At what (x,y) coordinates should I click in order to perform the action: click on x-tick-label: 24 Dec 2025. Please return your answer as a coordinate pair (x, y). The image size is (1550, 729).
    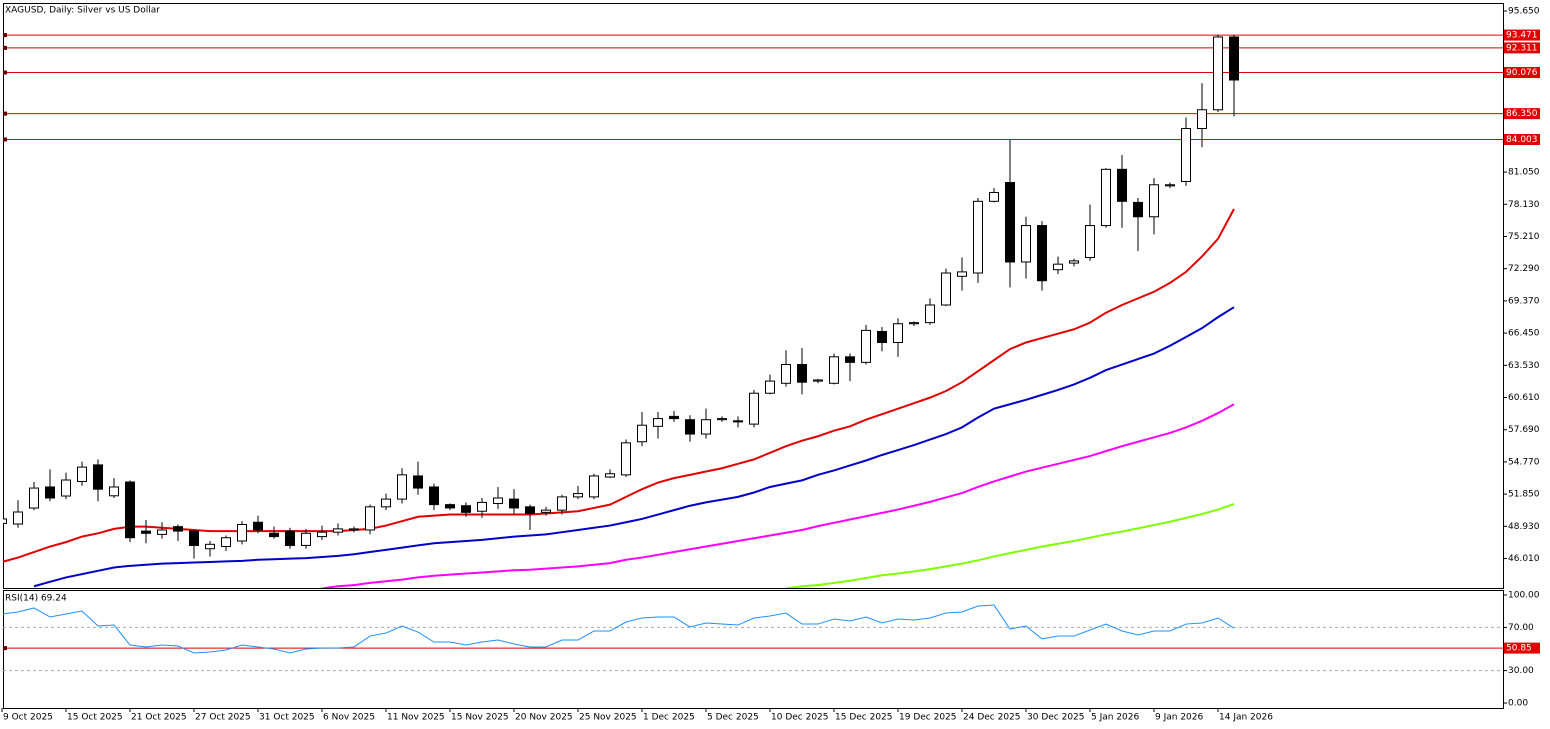
    Looking at the image, I should click on (992, 718).